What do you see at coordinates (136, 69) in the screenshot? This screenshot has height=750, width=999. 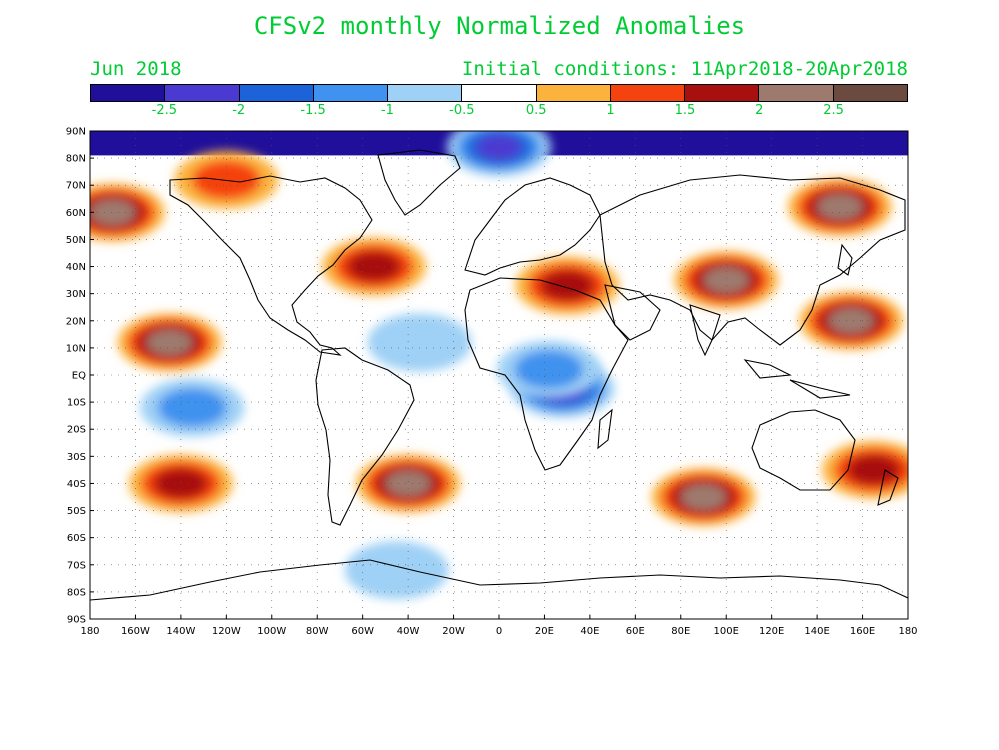 I see `forecast-month: Jun 2018` at bounding box center [136, 69].